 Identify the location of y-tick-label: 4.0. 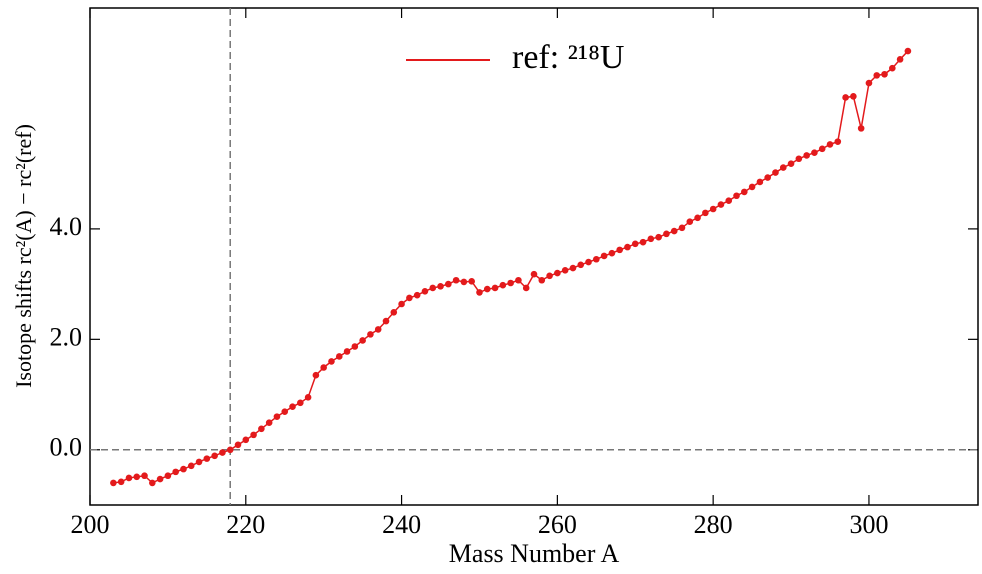
(66, 226).